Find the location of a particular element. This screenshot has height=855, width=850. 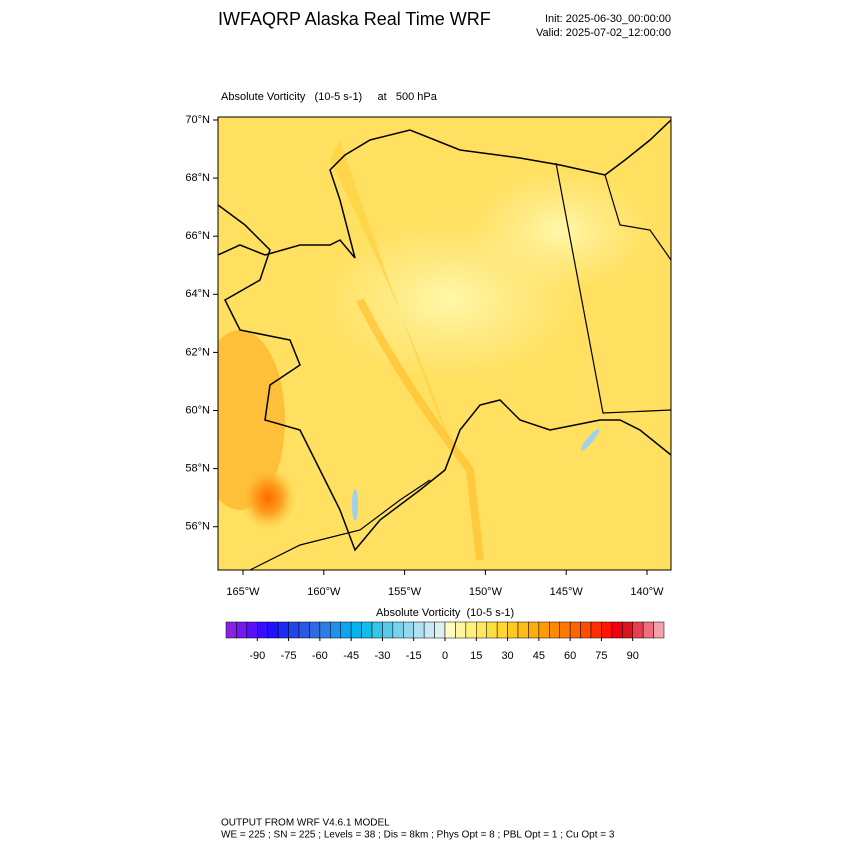

lon-label: 145°W is located at coordinates (567, 592).